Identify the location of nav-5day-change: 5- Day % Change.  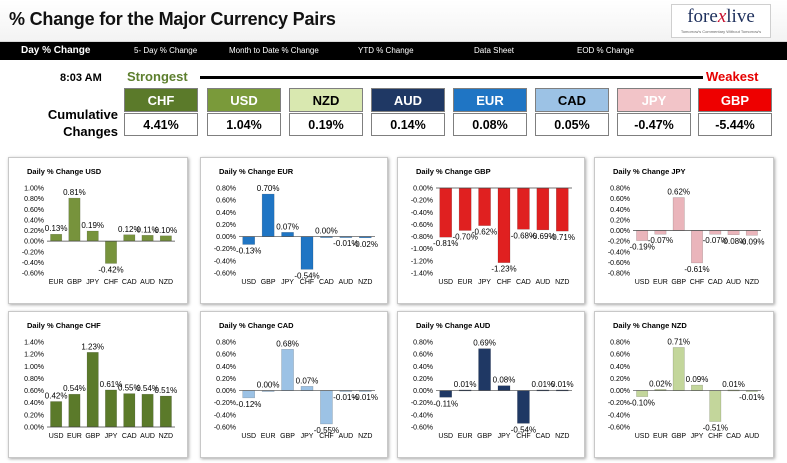
(166, 50).